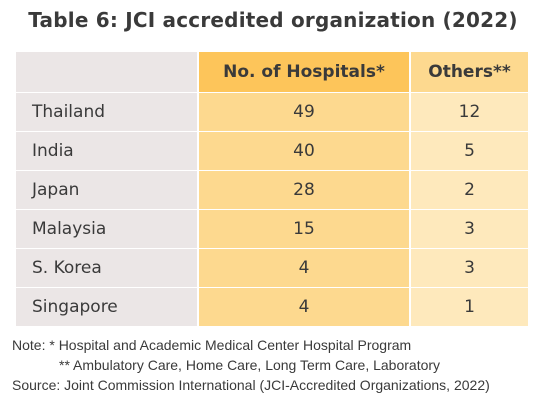 This screenshot has width=546, height=405. I want to click on country-cell: Thailand, so click(107, 112).